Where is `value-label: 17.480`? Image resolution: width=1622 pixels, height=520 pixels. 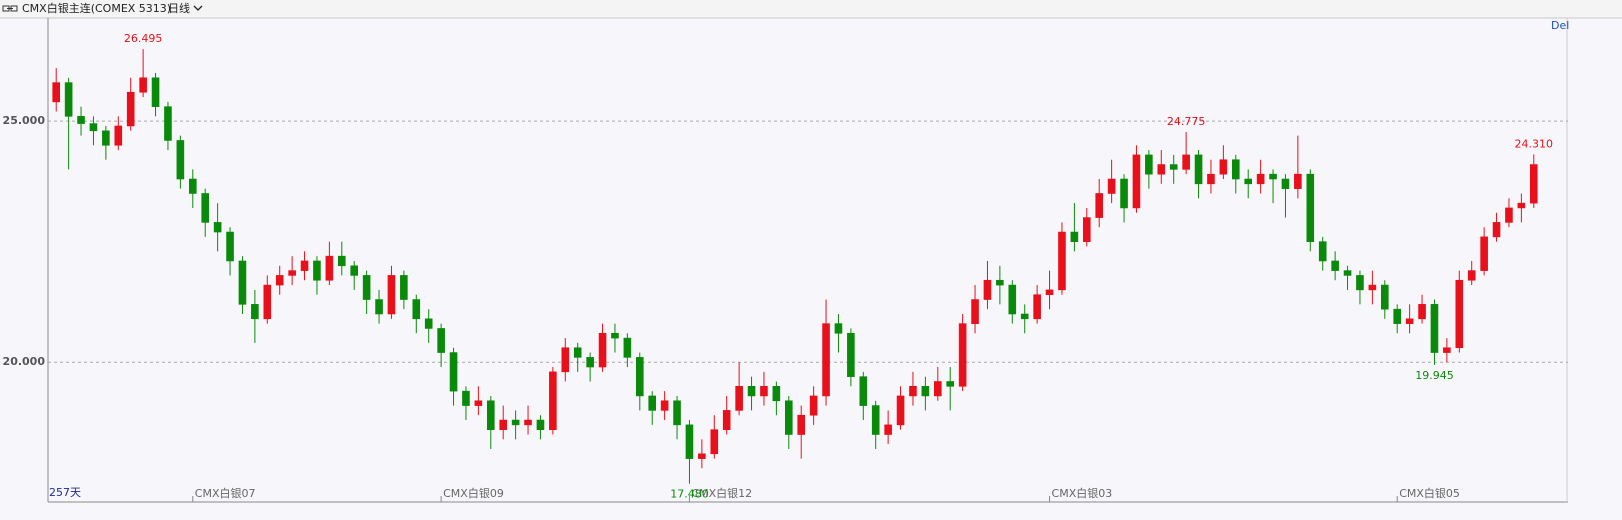
value-label: 17.480 is located at coordinates (689, 494).